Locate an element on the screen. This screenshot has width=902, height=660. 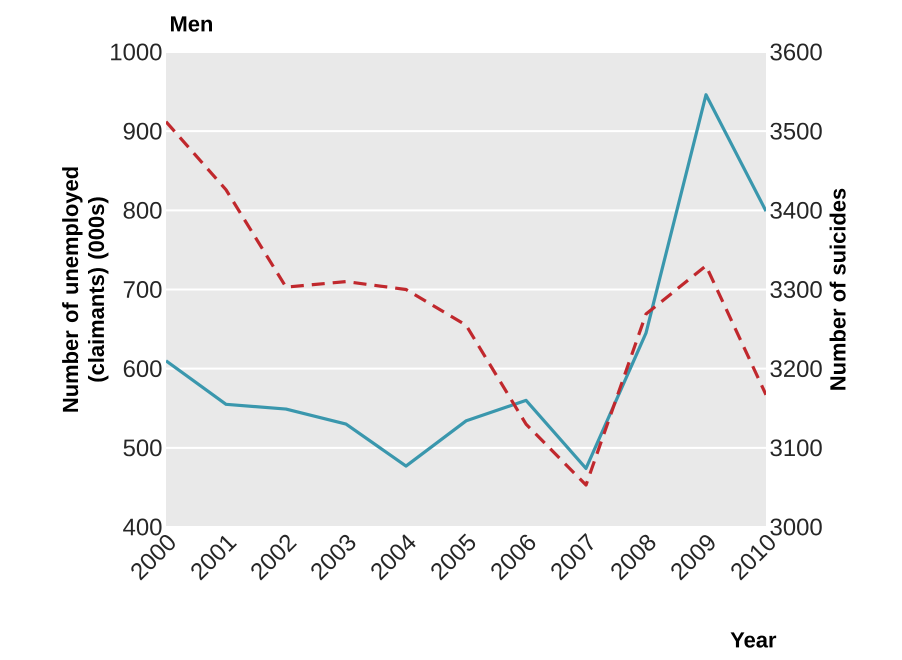
y2-tick-label: 3400 is located at coordinates (796, 210).